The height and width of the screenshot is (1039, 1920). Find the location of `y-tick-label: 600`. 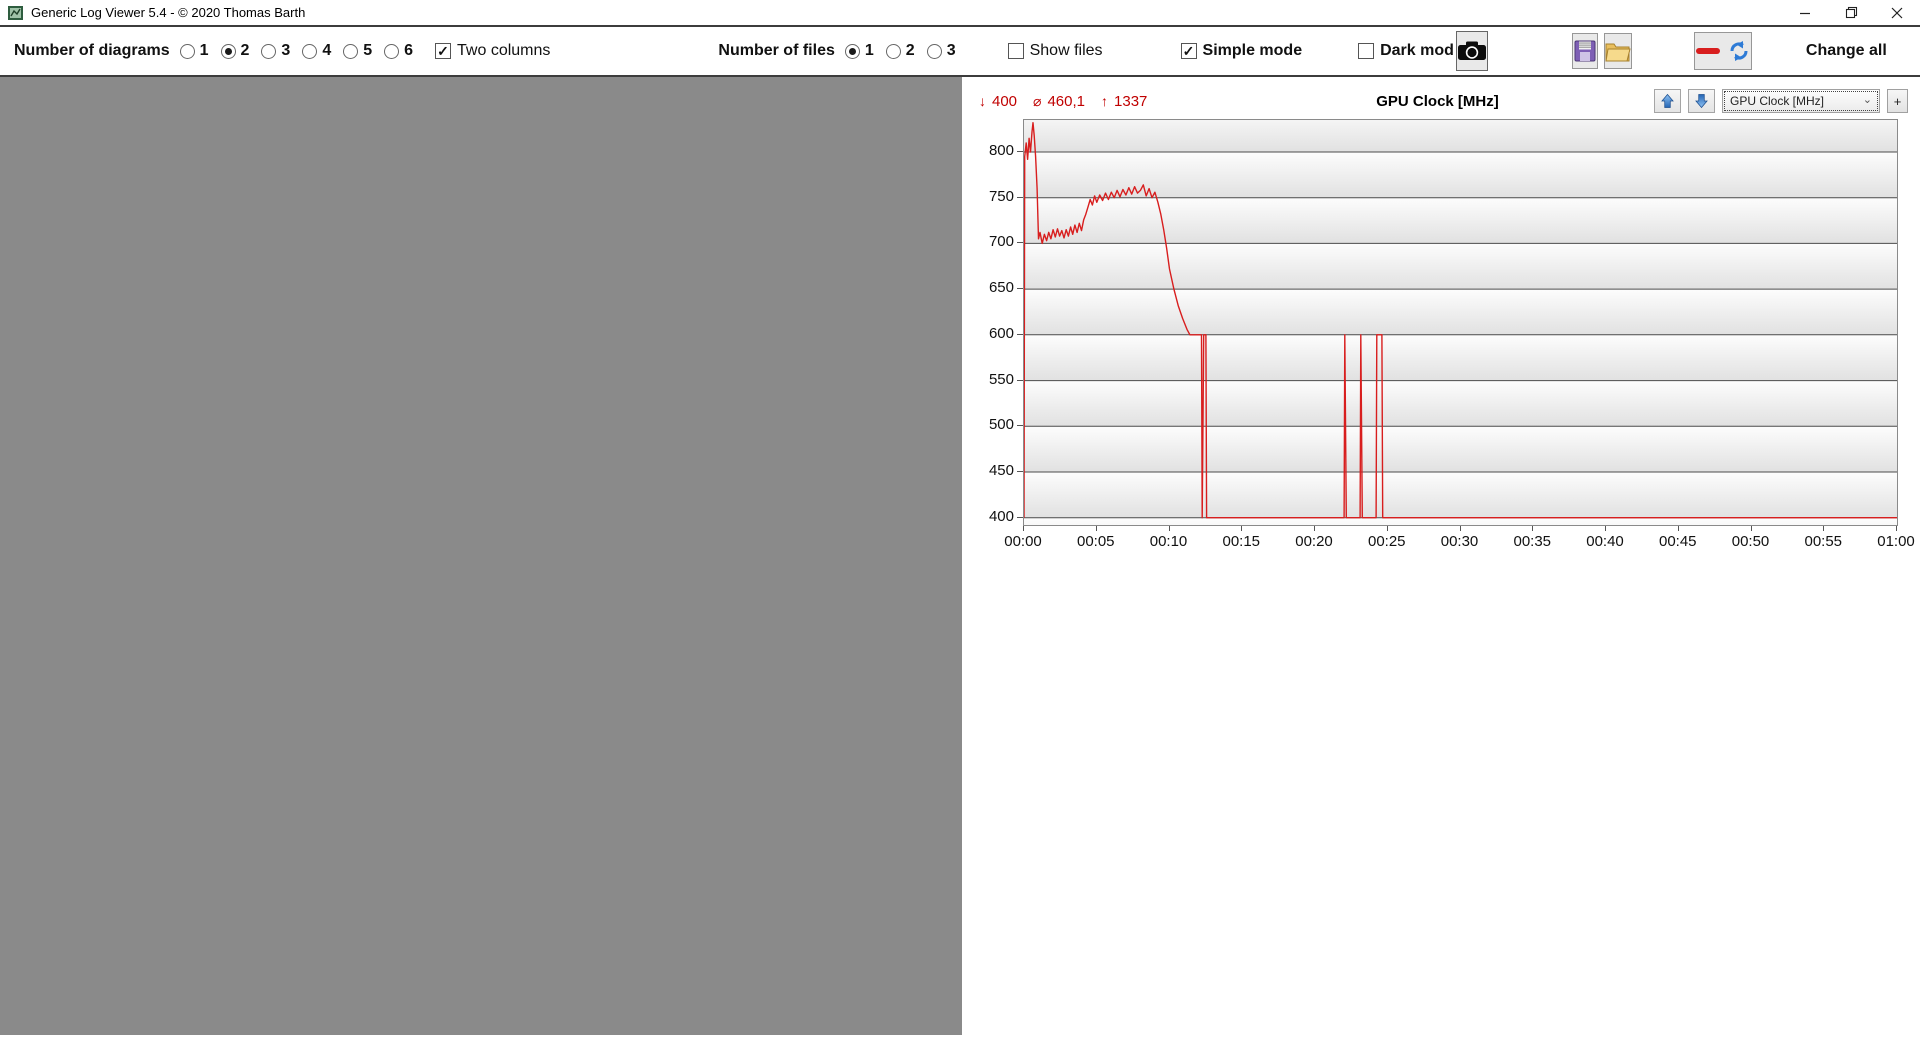

y-tick-label: 600 is located at coordinates (1001, 333).